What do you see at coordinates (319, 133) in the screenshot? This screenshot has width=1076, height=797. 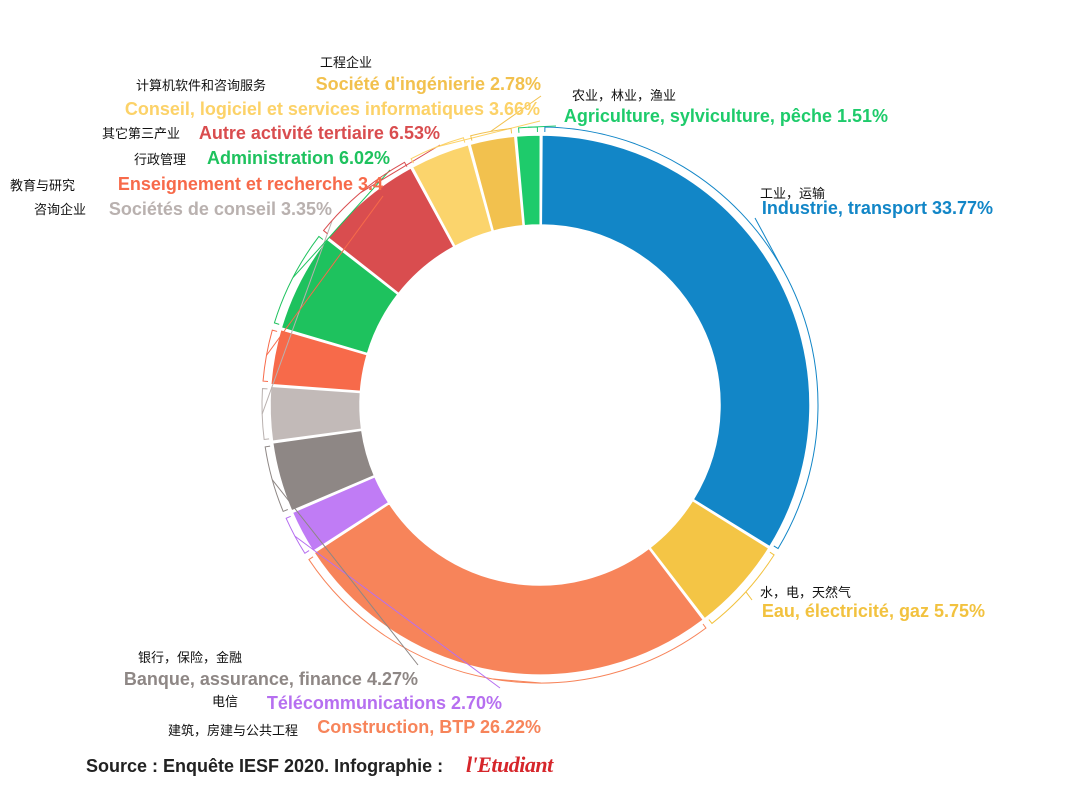 I see `slice-label-fr-9: Autre activité tertiaire 6.53%` at bounding box center [319, 133].